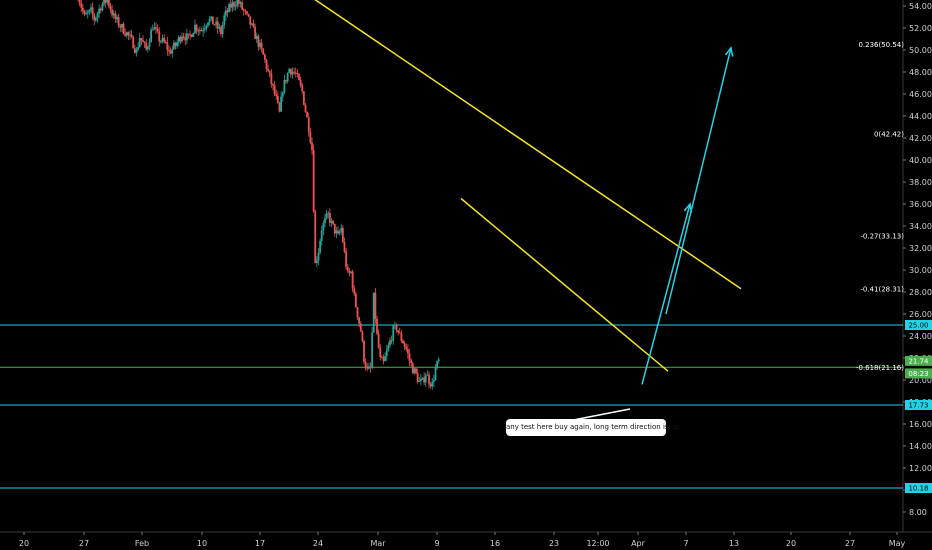  Describe the element at coordinates (495, 543) in the screenshot. I see `x-tick-label: 16` at that location.